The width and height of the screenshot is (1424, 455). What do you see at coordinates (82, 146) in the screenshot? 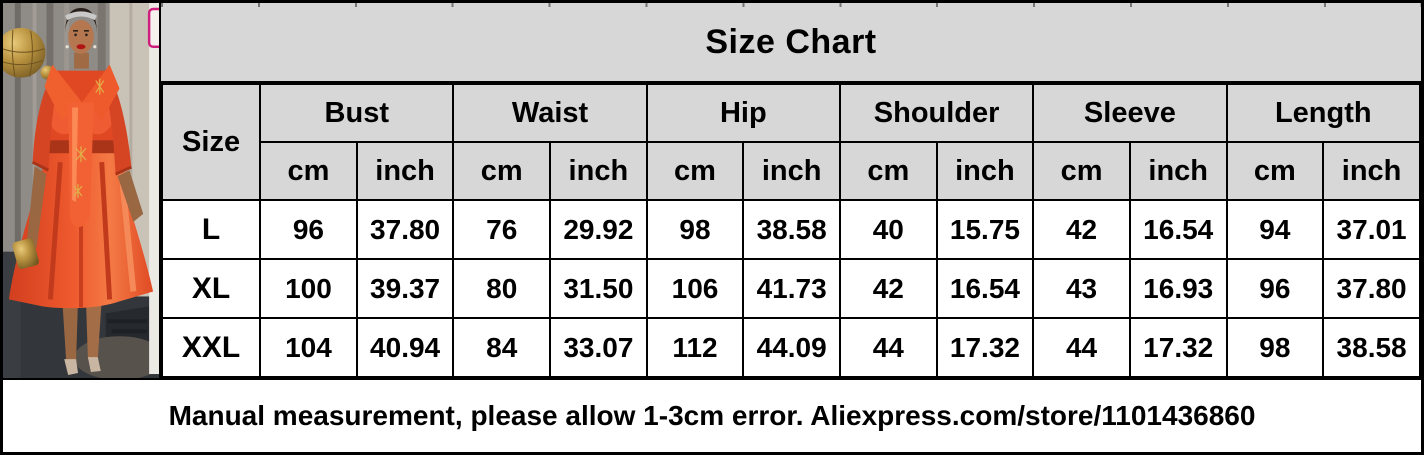
I see `dress-collar` at bounding box center [82, 146].